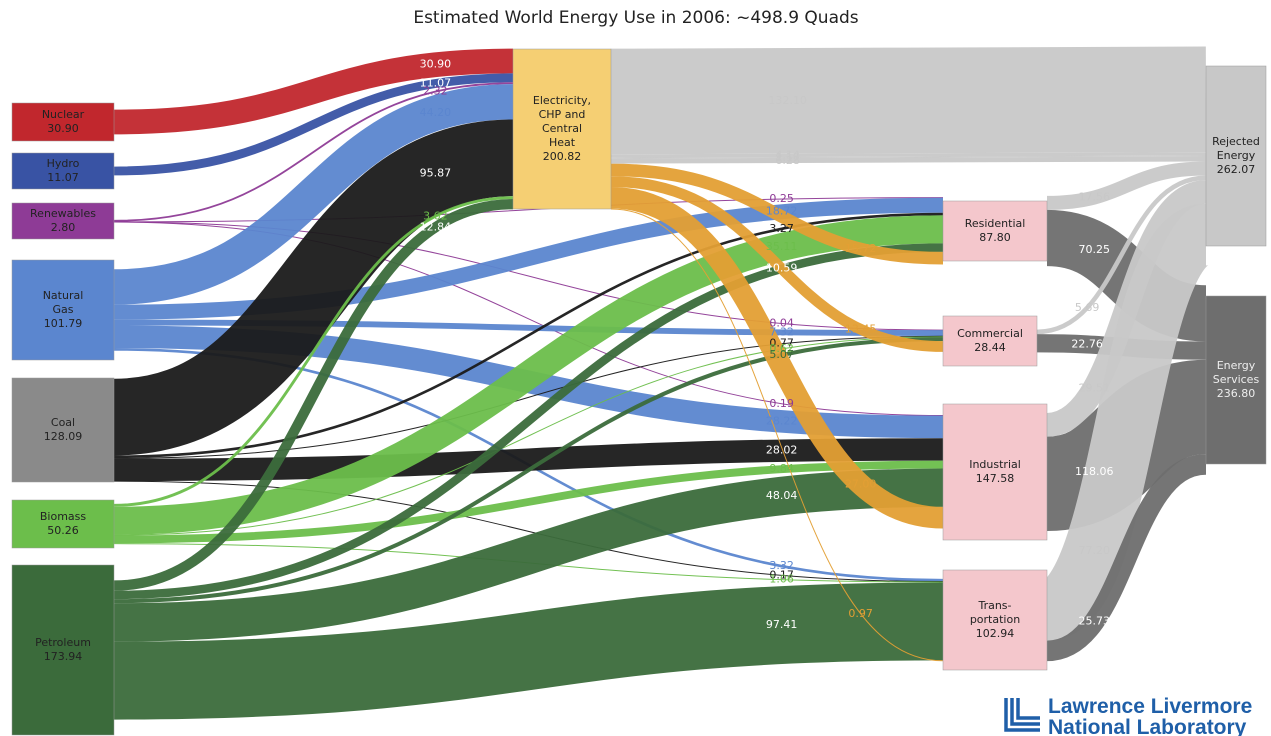 The image size is (1271, 736). I want to click on flow-label: 10.59, so click(782, 268).